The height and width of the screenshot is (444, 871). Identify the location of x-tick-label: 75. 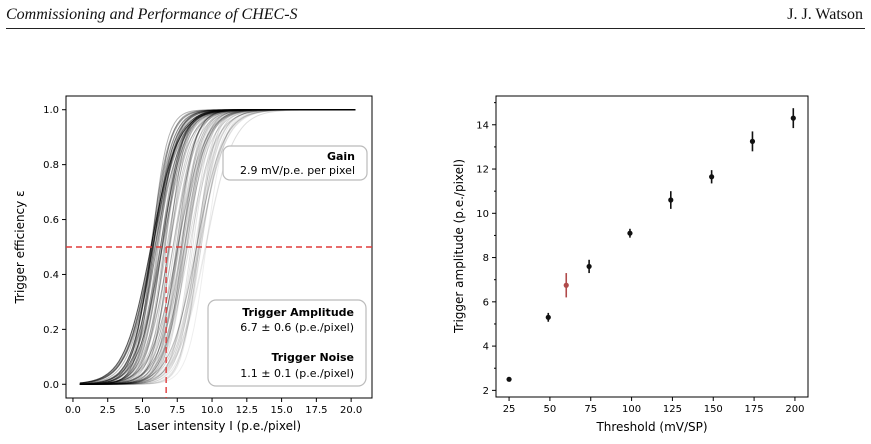
(590, 409).